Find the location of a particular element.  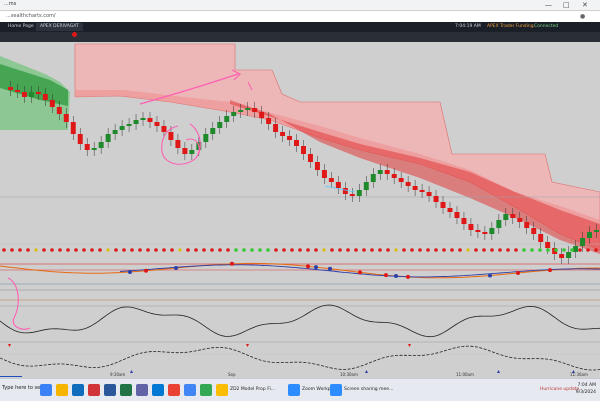

notification-text: Hurricane update is located at coordinates (560, 389).